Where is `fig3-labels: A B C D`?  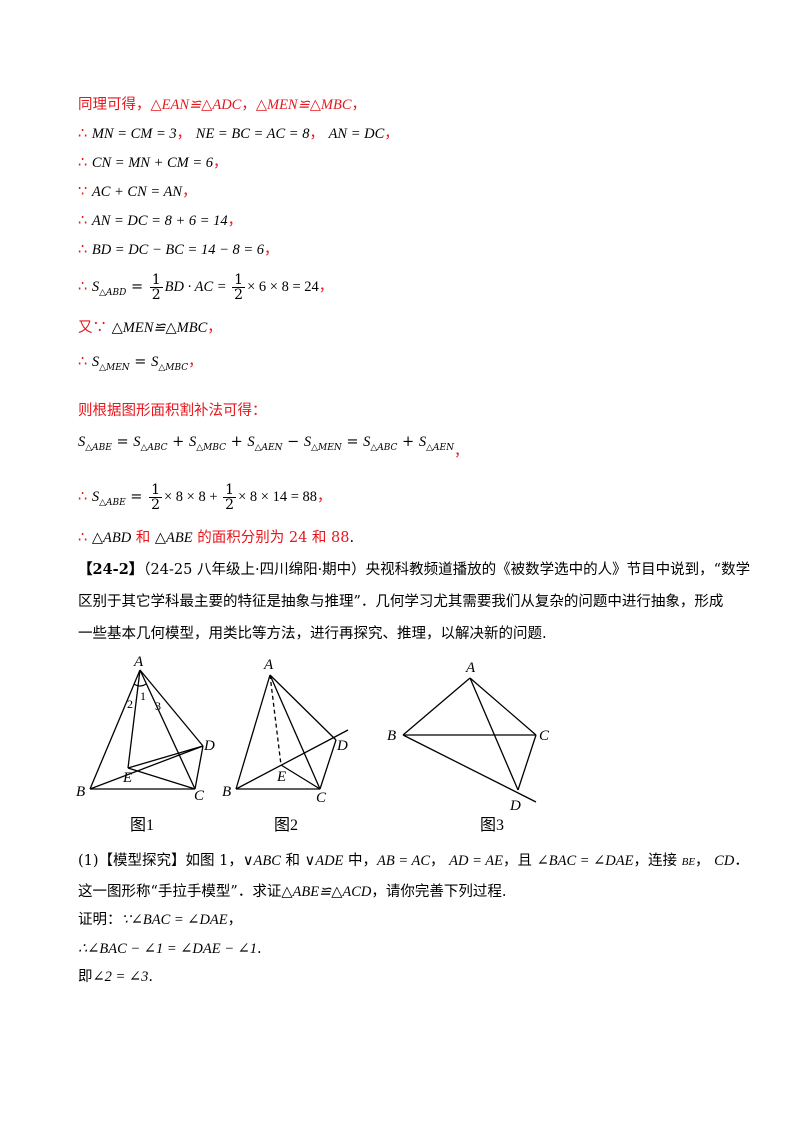
fig3-labels: A B C D is located at coordinates (468, 737).